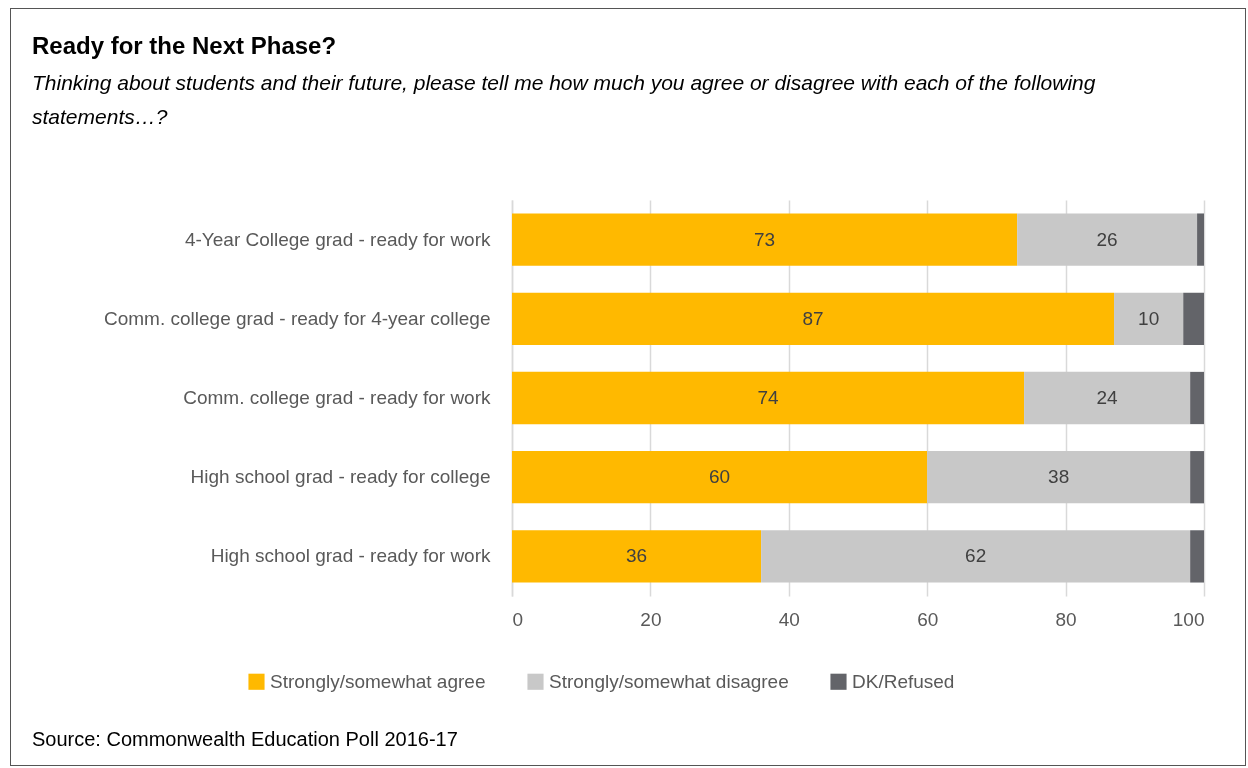  I want to click on x-tick-label: 80, so click(1066, 619).